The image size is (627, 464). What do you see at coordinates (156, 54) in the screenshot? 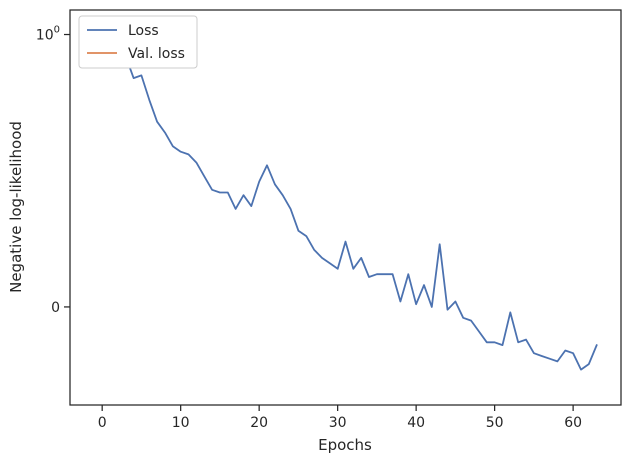
I see `legend-label-val-loss: Val. loss` at bounding box center [156, 54].